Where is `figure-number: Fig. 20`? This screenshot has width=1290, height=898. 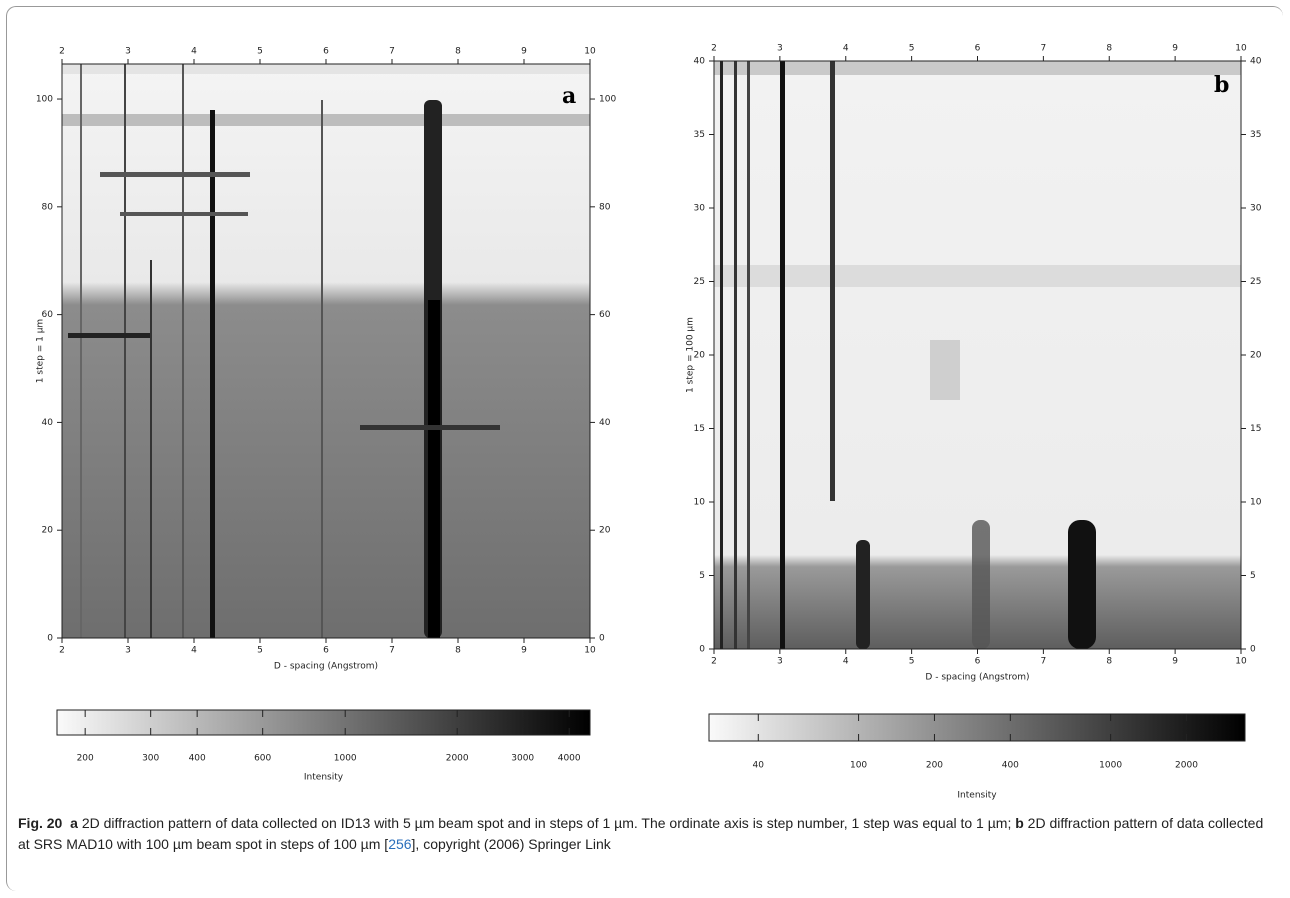
figure-number: Fig. 20 is located at coordinates (40, 823).